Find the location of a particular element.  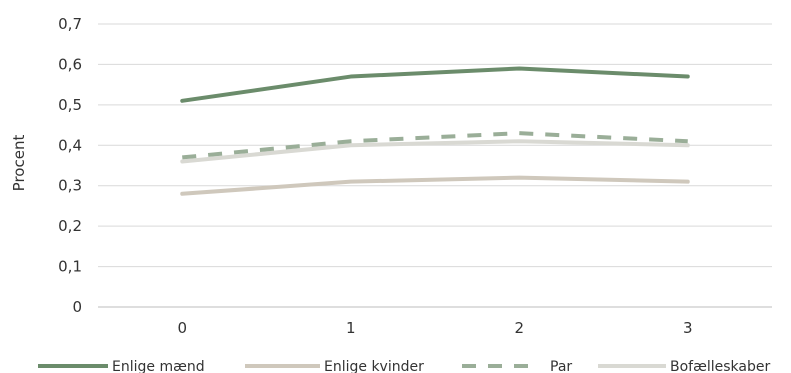

legend-label-3: Par is located at coordinates (561, 366).